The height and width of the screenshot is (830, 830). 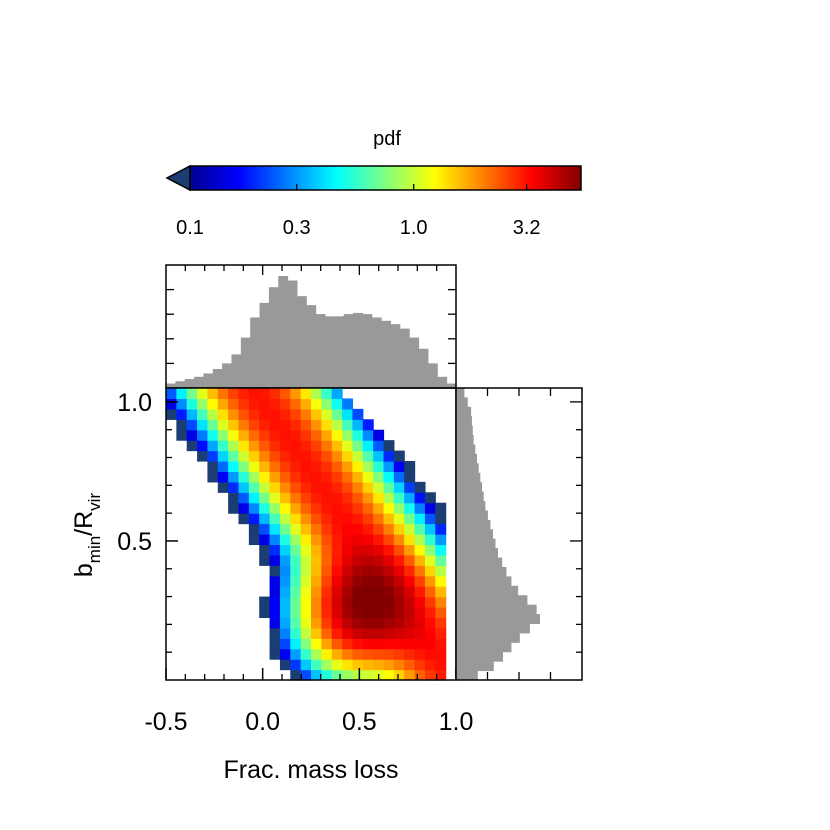 I want to click on colorbar-tick-label: 0.1, so click(x=190, y=228).